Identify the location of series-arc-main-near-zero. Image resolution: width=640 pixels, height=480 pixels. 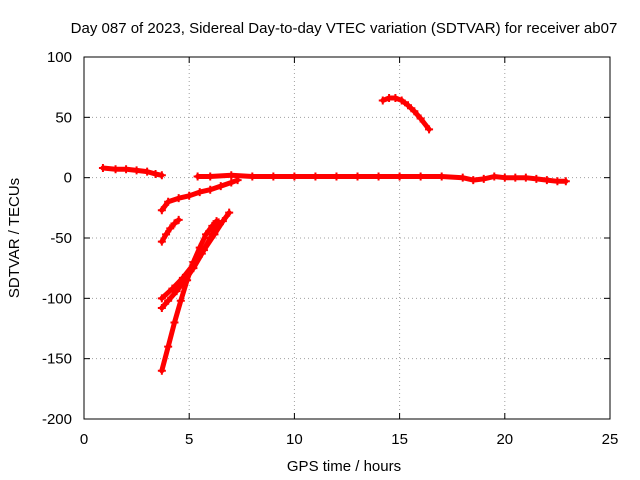
(381, 178).